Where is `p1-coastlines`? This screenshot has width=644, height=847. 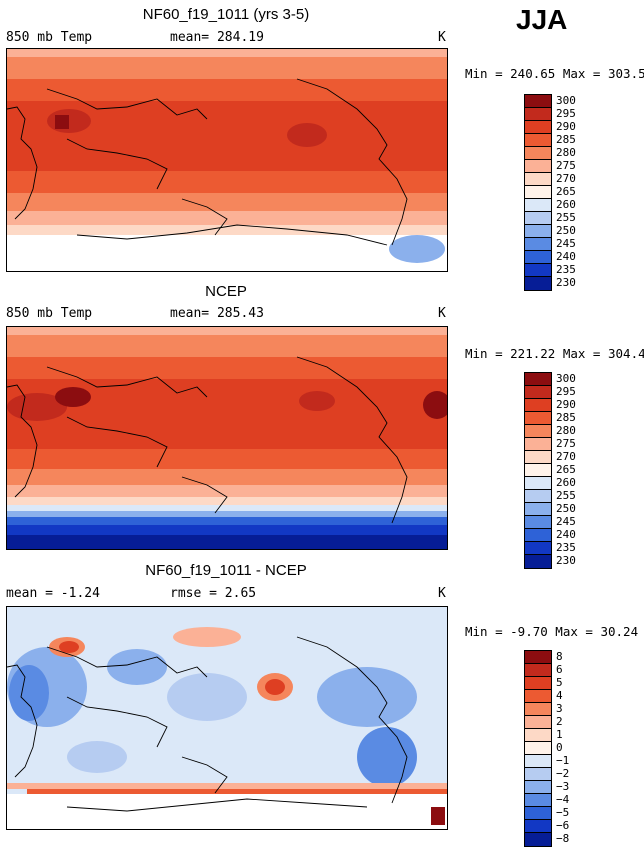 p1-coastlines is located at coordinates (207, 162).